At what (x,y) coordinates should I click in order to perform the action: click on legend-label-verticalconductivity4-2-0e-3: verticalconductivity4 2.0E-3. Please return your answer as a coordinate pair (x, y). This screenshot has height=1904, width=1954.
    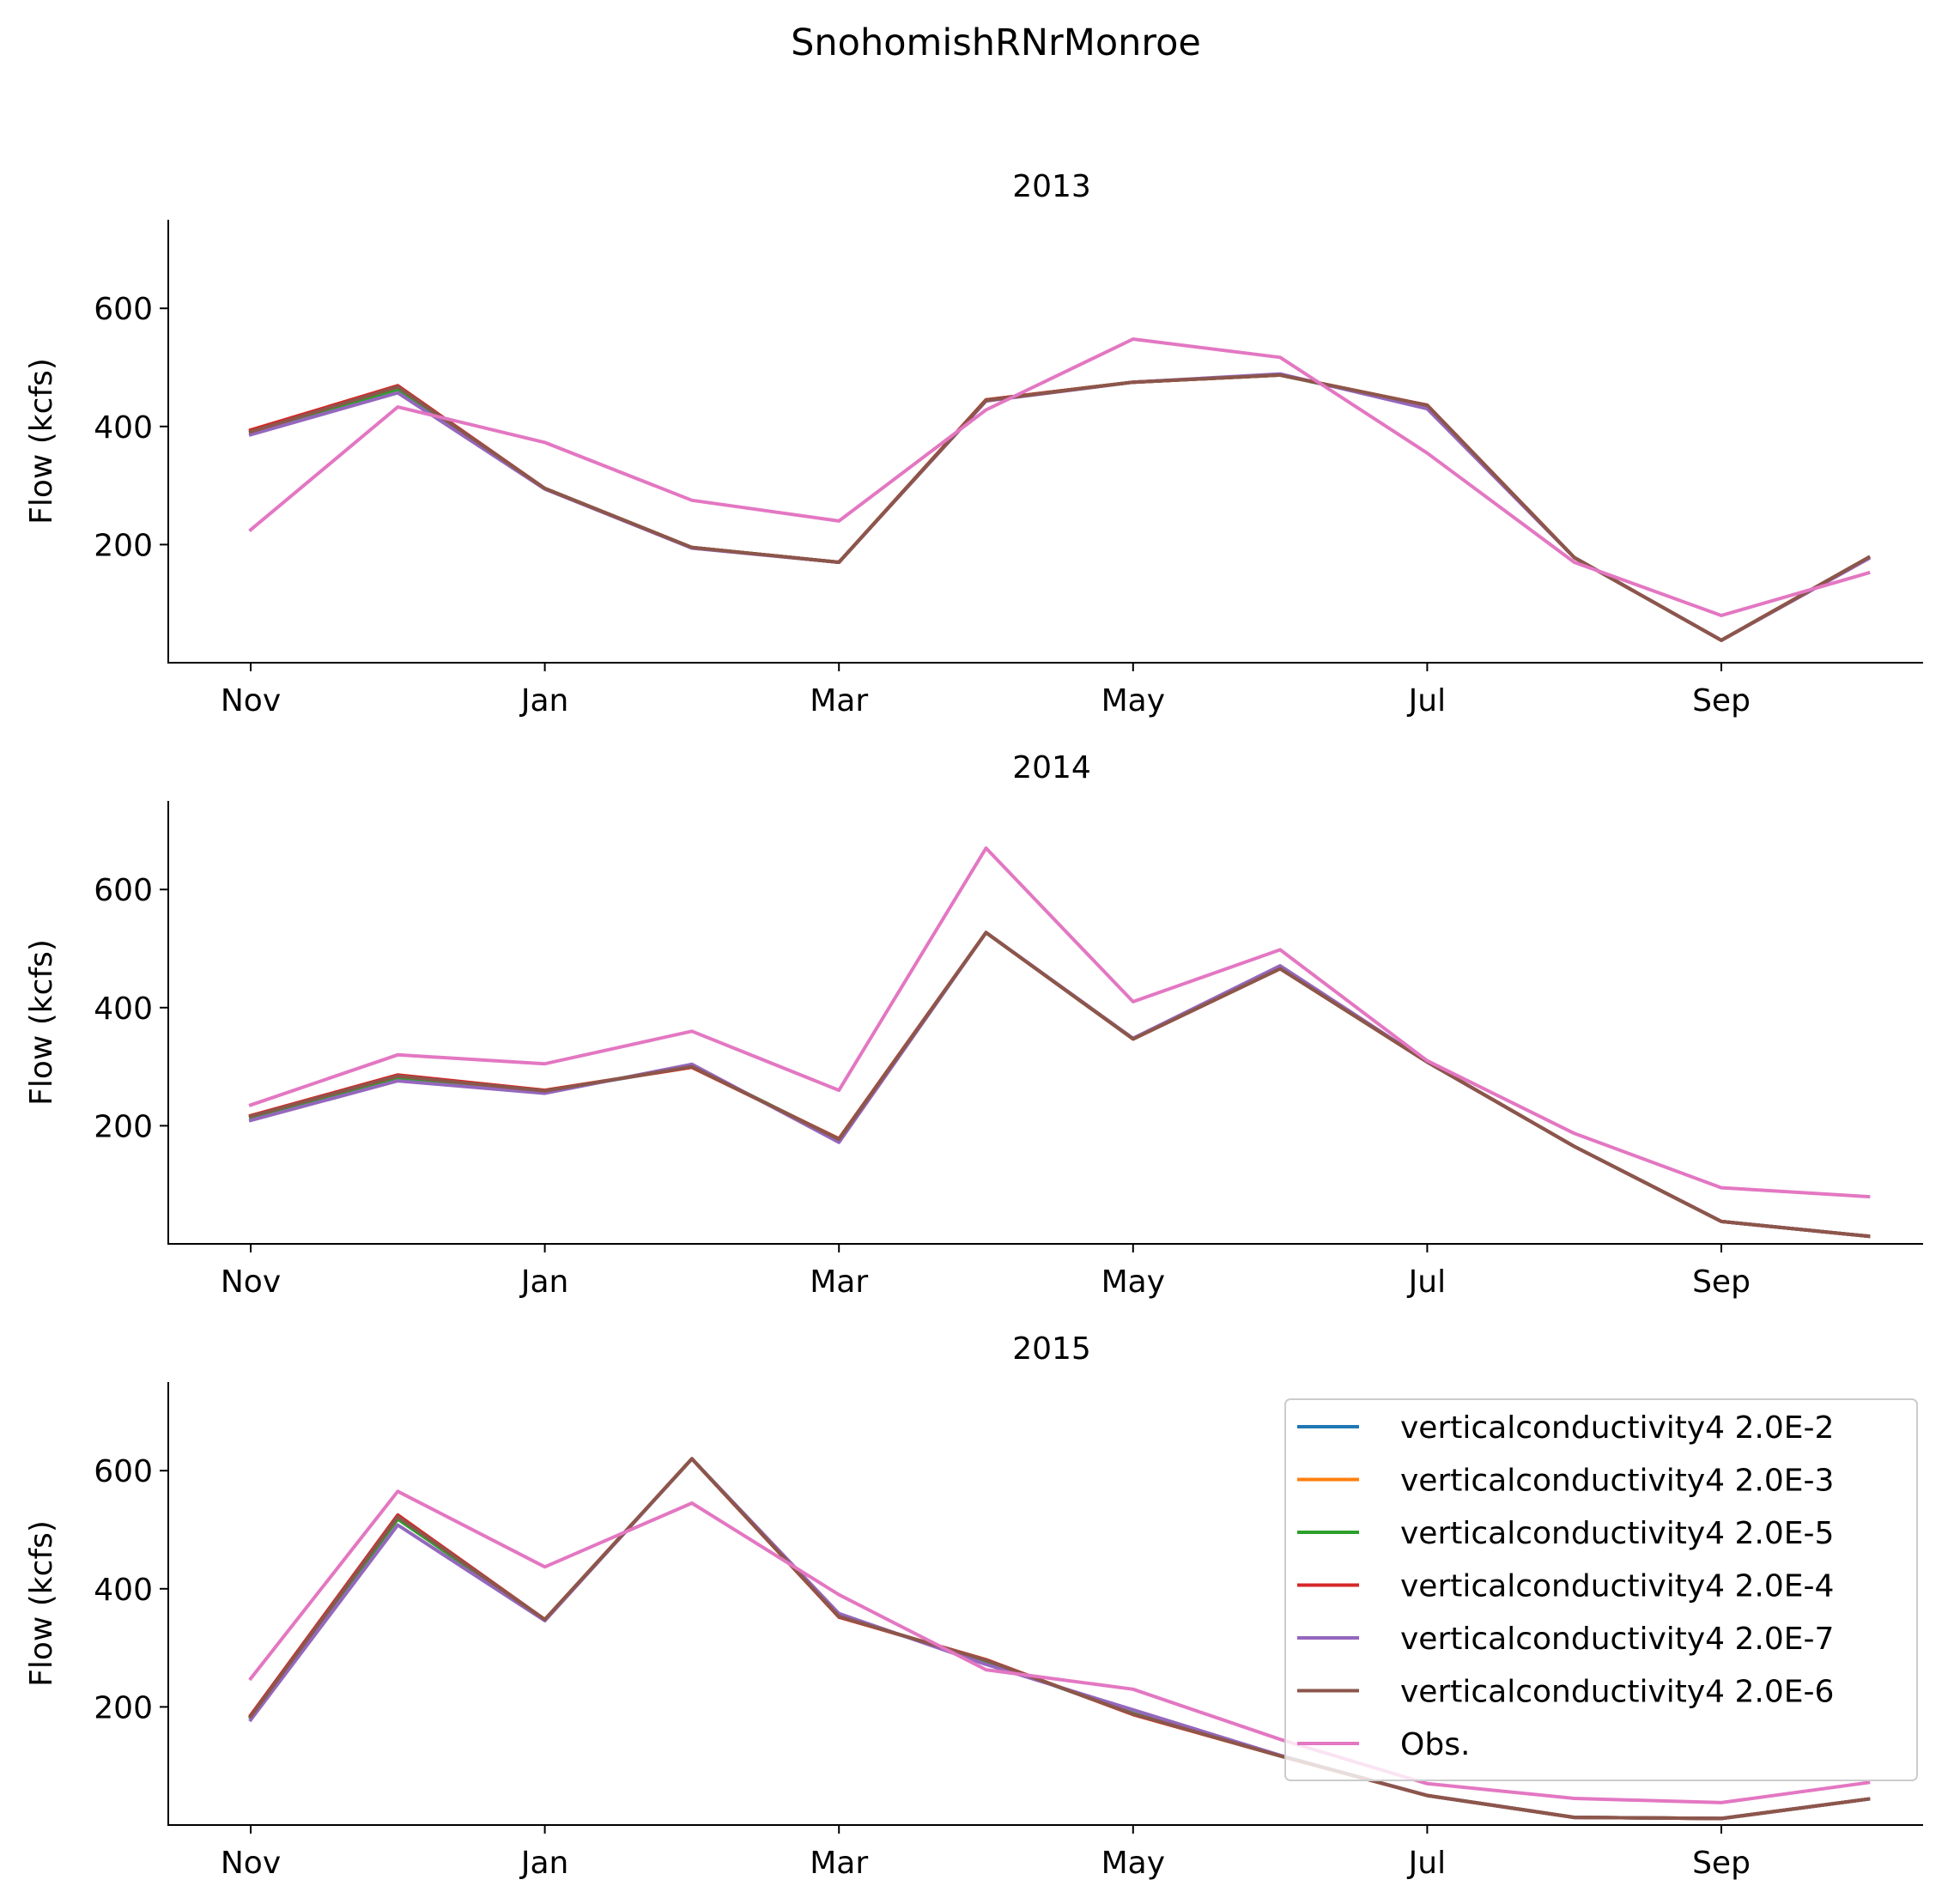
    Looking at the image, I should click on (1617, 1482).